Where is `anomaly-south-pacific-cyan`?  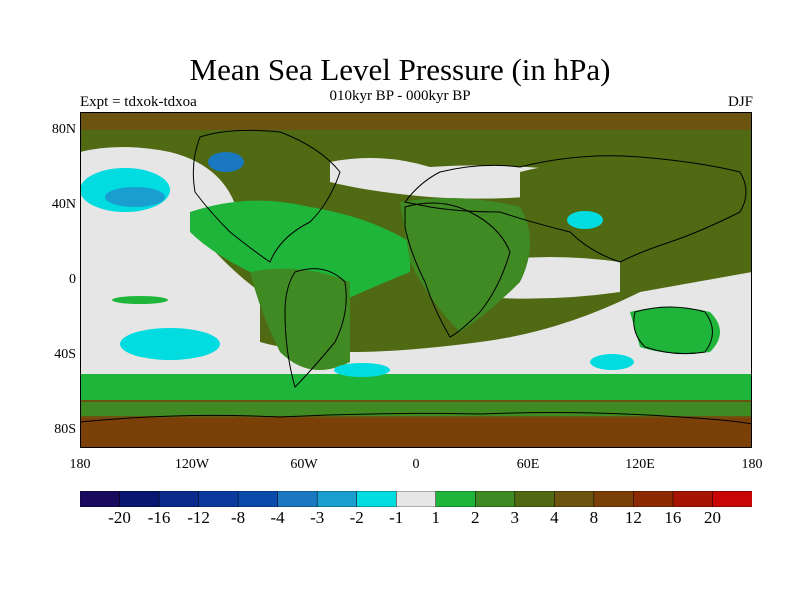
anomaly-south-pacific-cyan is located at coordinates (170, 344).